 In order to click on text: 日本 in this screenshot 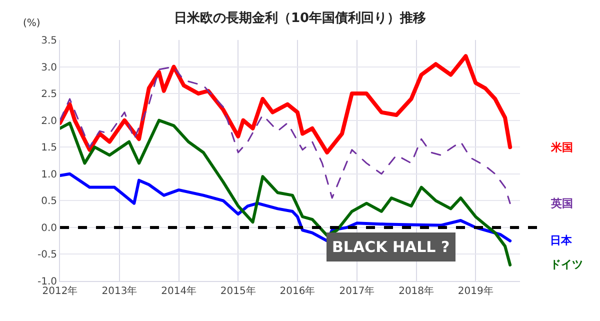, I will do `click(561, 240)`.